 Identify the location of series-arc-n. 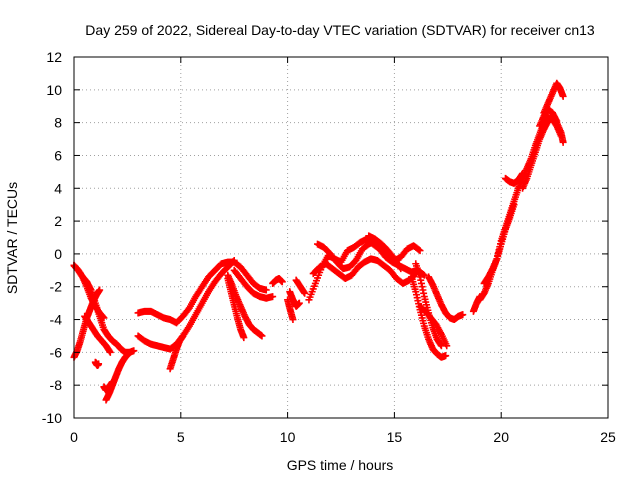
(277, 281).